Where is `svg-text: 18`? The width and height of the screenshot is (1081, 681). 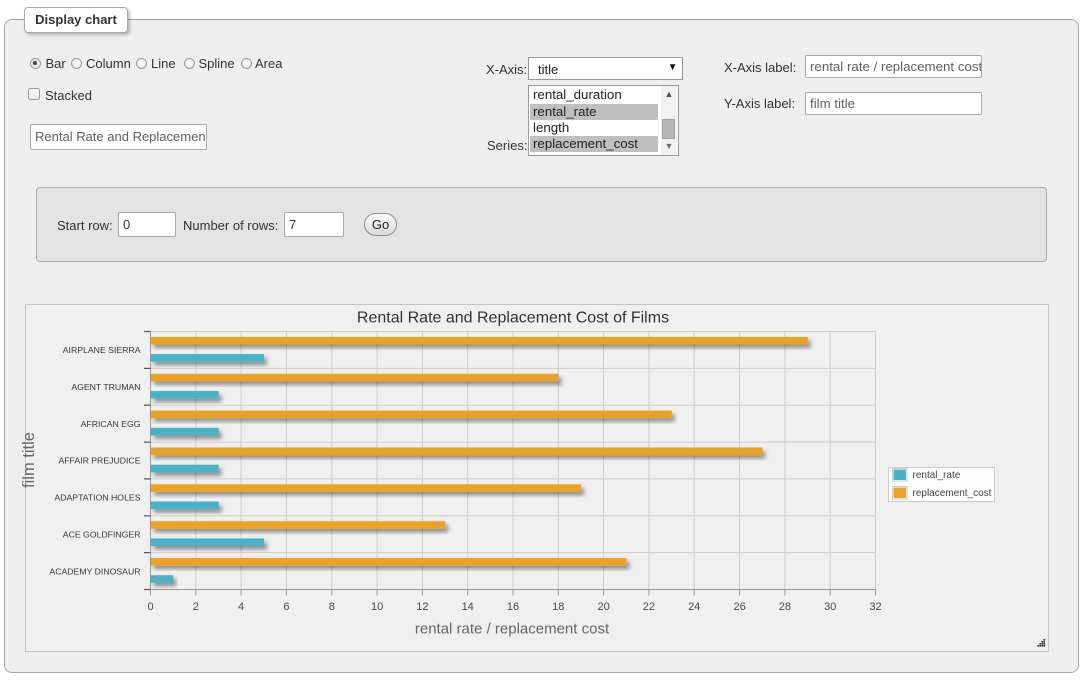 svg-text: 18 is located at coordinates (558, 607).